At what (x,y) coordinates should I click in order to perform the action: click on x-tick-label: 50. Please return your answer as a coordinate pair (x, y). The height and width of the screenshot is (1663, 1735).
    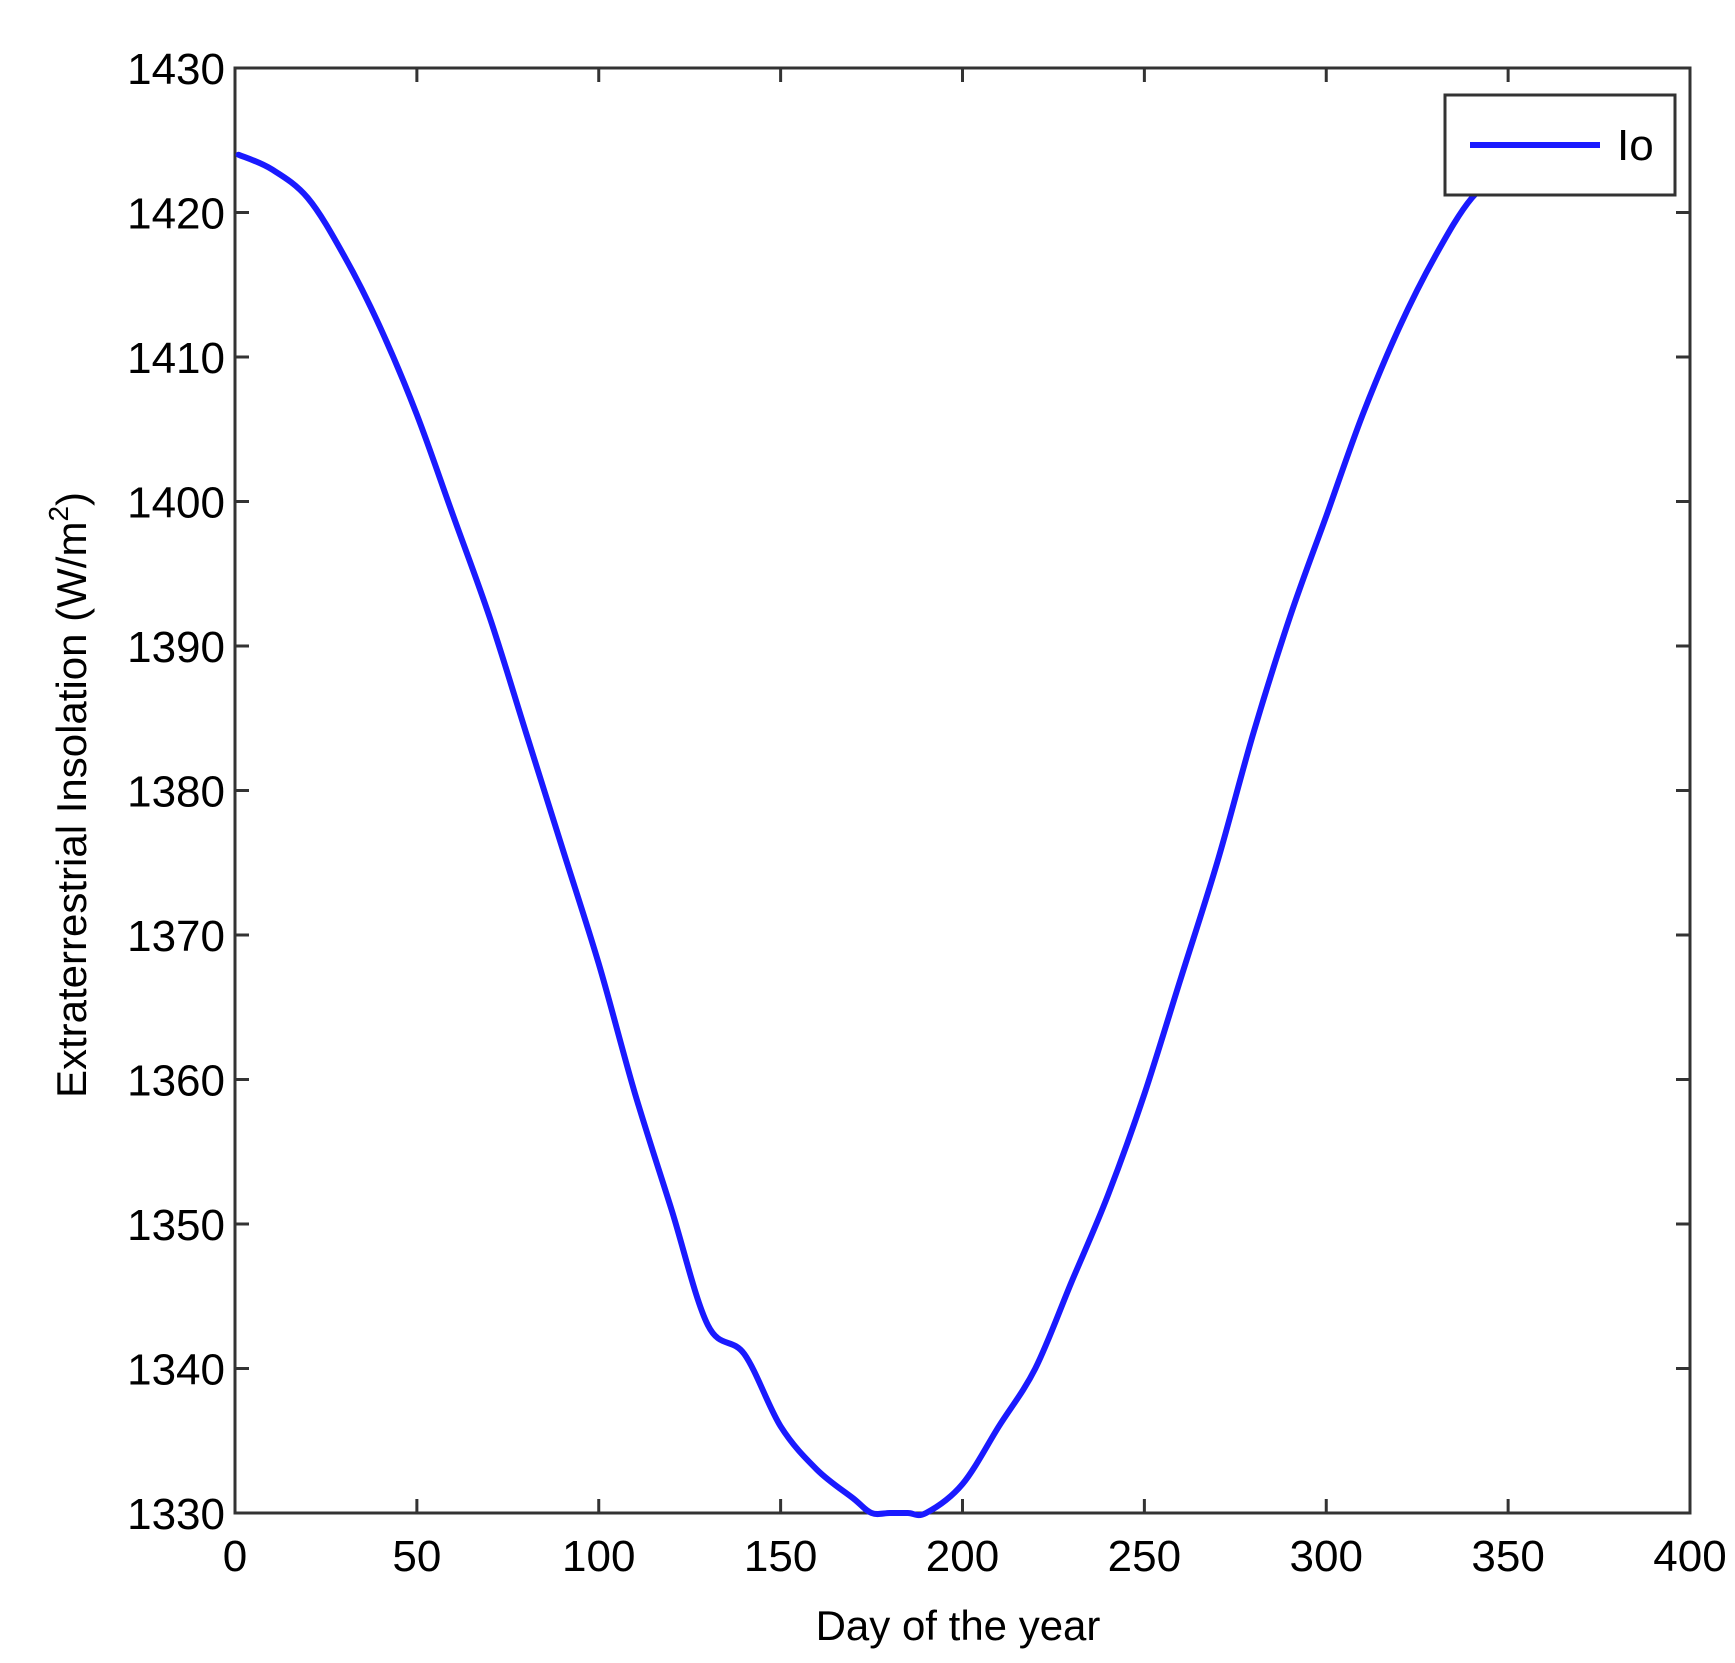
    Looking at the image, I should click on (416, 1556).